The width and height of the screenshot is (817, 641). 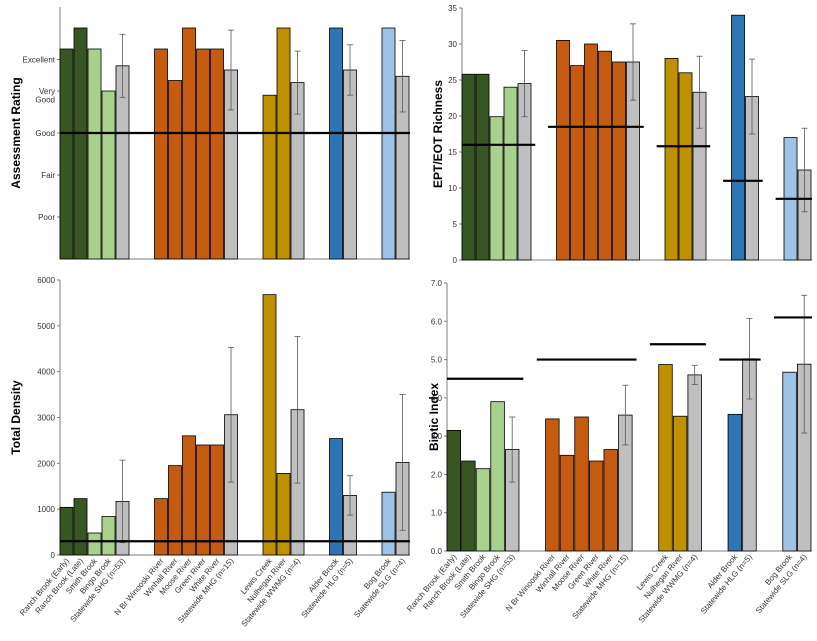 What do you see at coordinates (47, 91) in the screenshot?
I see `y-tick-label: Very` at bounding box center [47, 91].